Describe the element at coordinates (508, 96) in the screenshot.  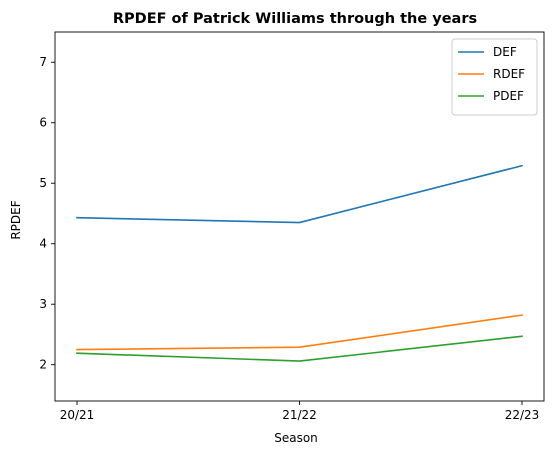
I see `legend-label-pdef: PDEF` at that location.